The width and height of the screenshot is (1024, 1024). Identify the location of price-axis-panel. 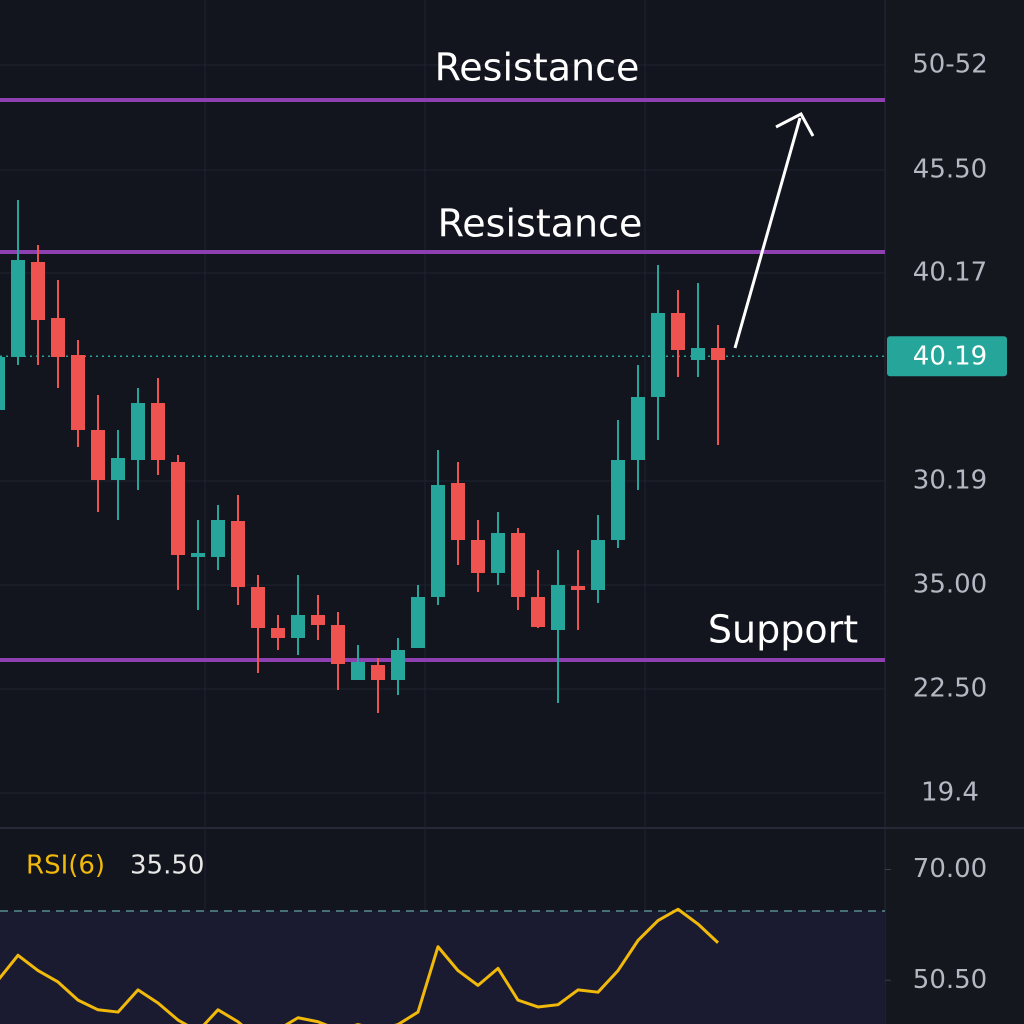
(954, 512).